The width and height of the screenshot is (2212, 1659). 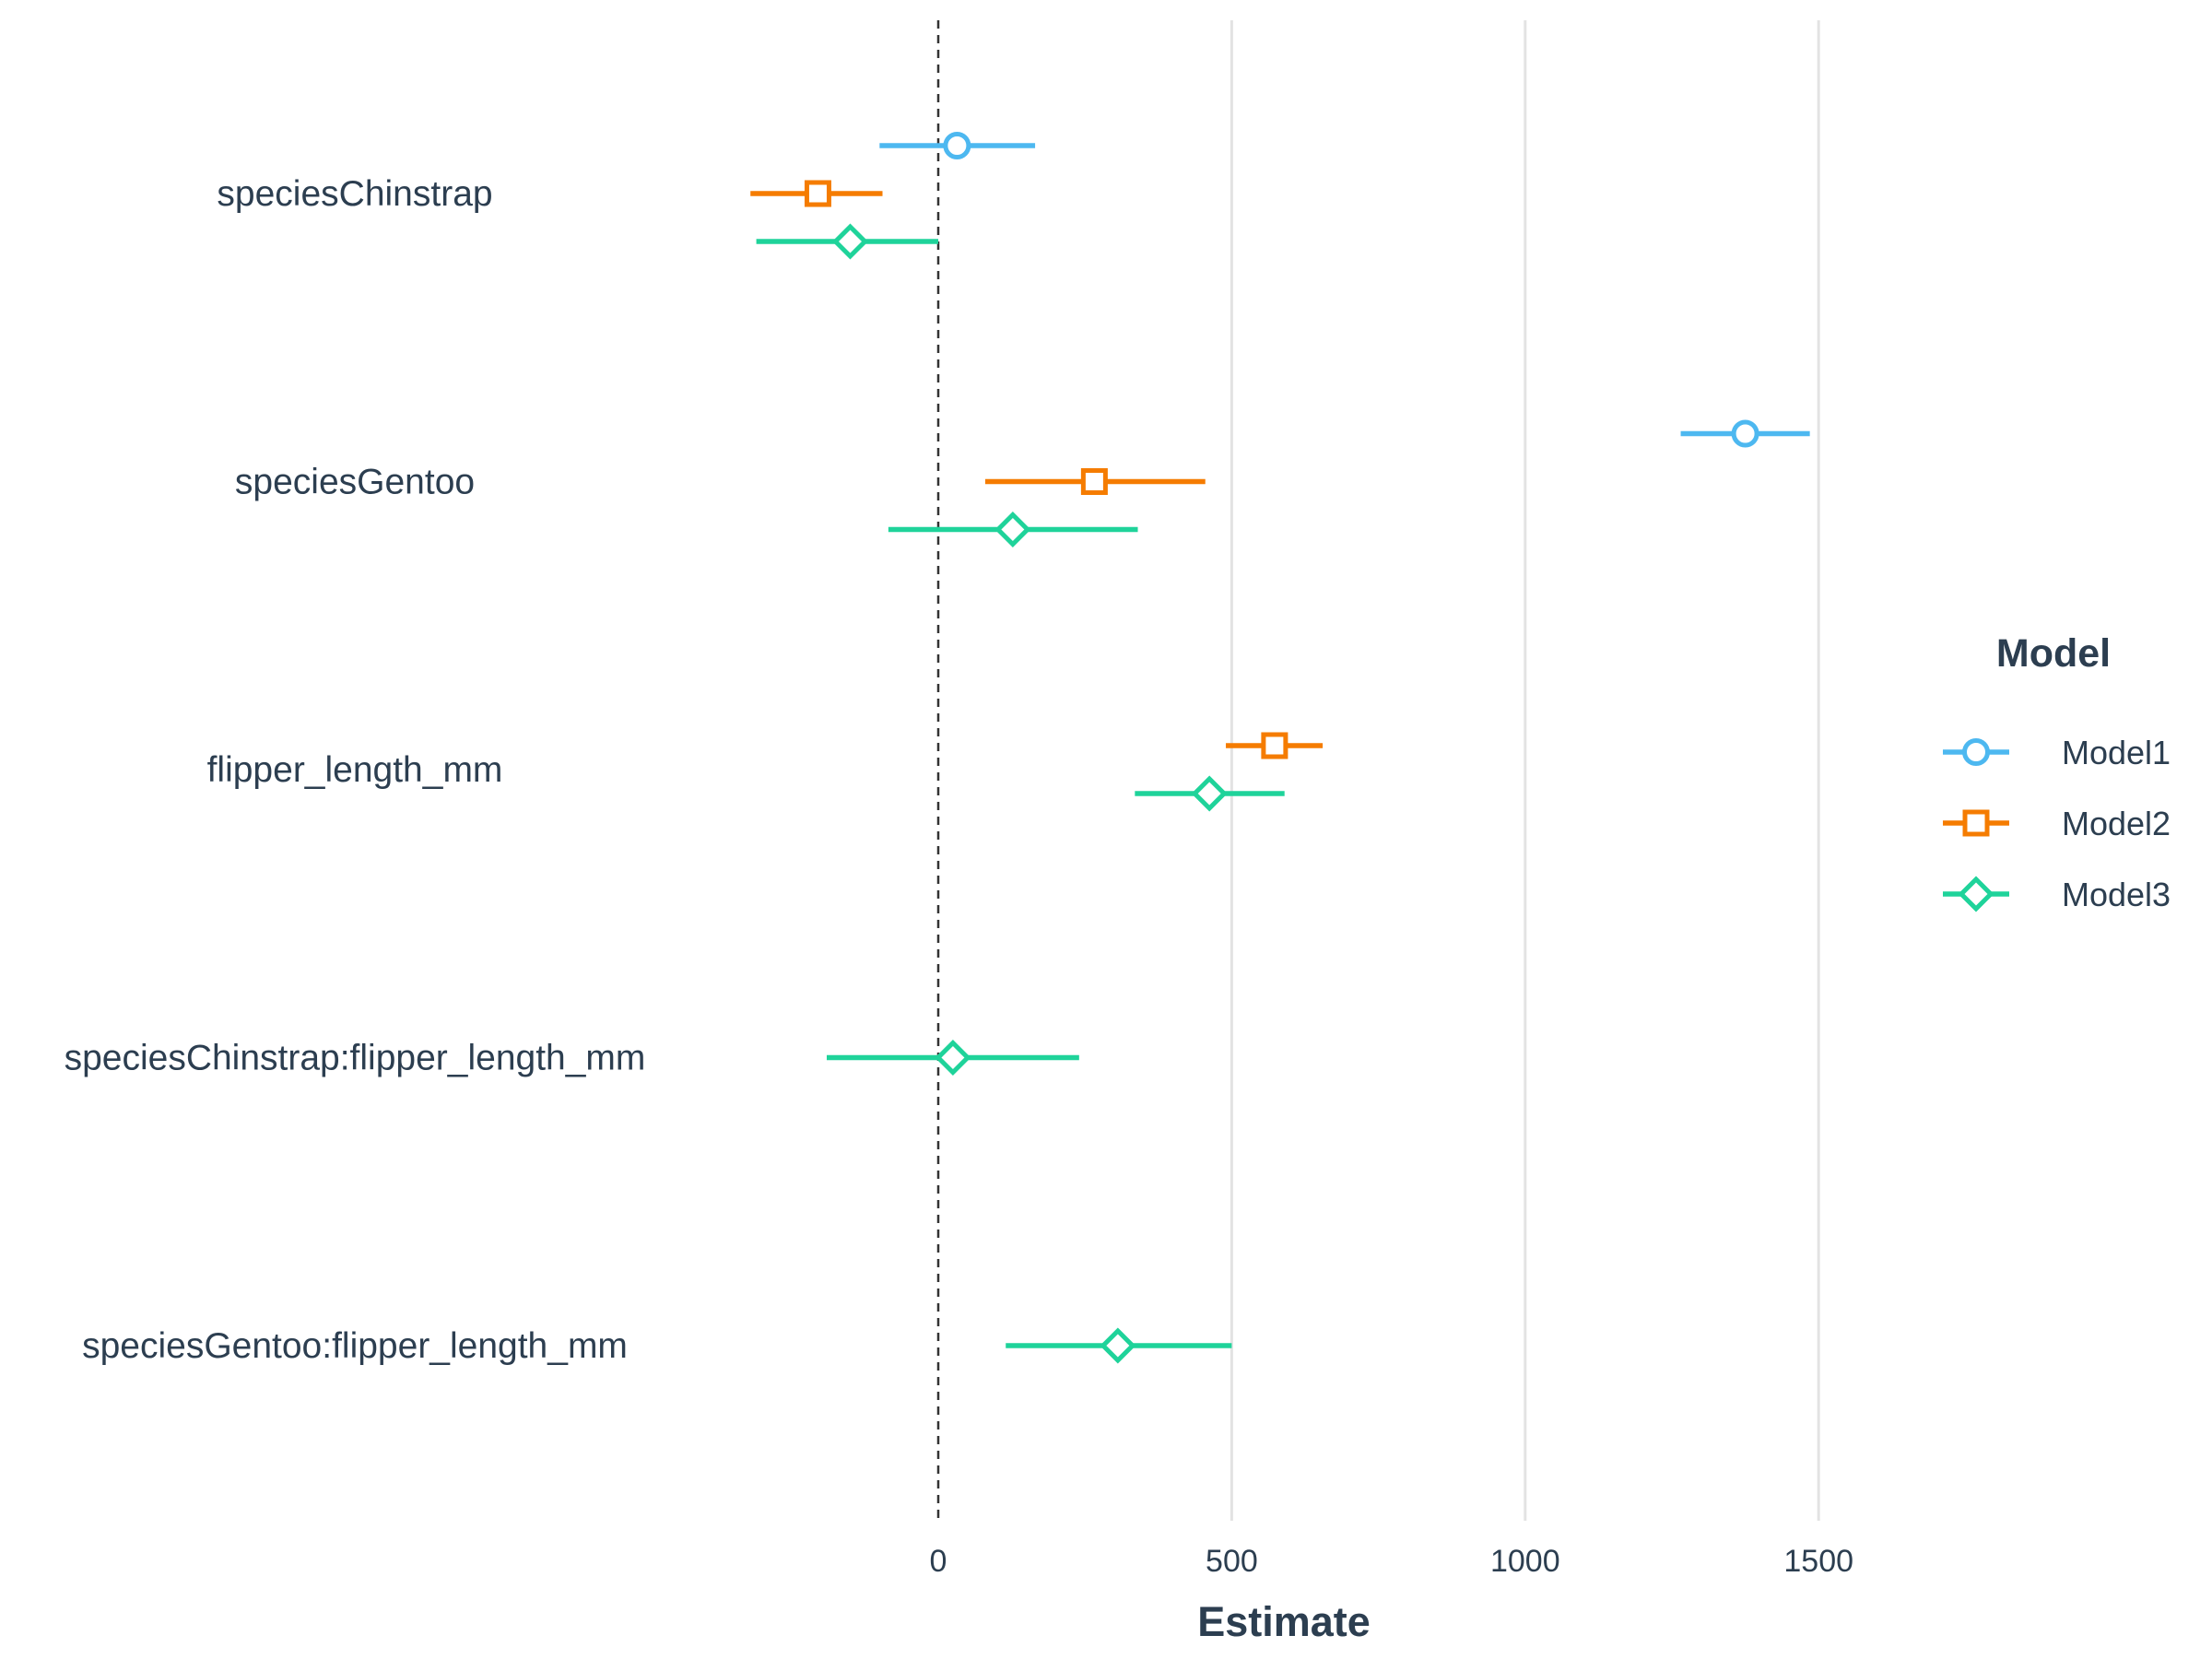 What do you see at coordinates (1976, 752) in the screenshot?
I see `legend-circle-icon` at bounding box center [1976, 752].